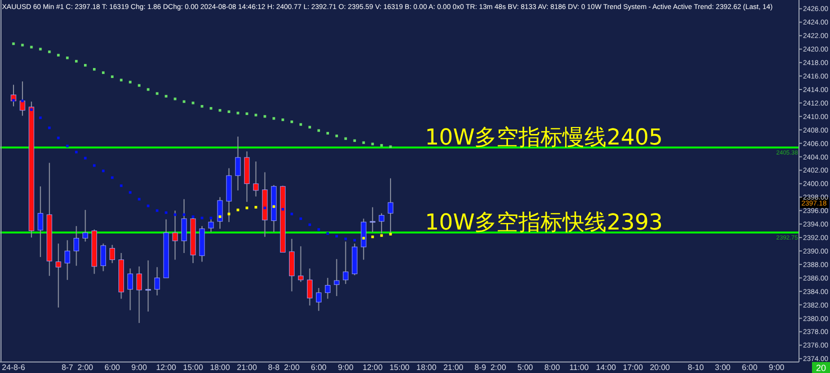 Image resolution: width=830 pixels, height=373 pixels. Describe the element at coordinates (633, 367) in the screenshot. I see `x-tick-label: 17:00` at that location.